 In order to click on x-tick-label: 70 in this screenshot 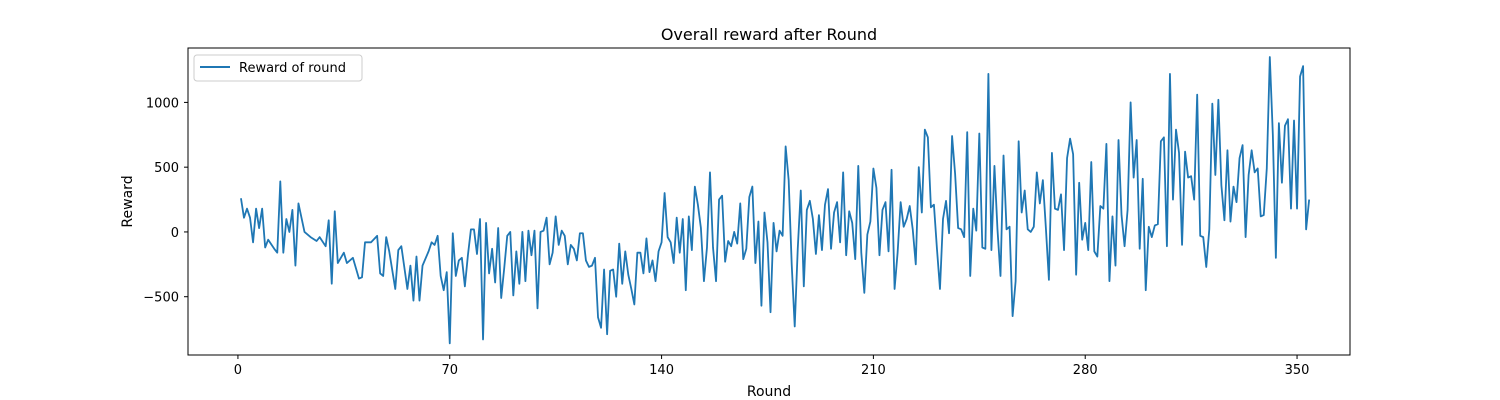, I will do `click(449, 370)`.